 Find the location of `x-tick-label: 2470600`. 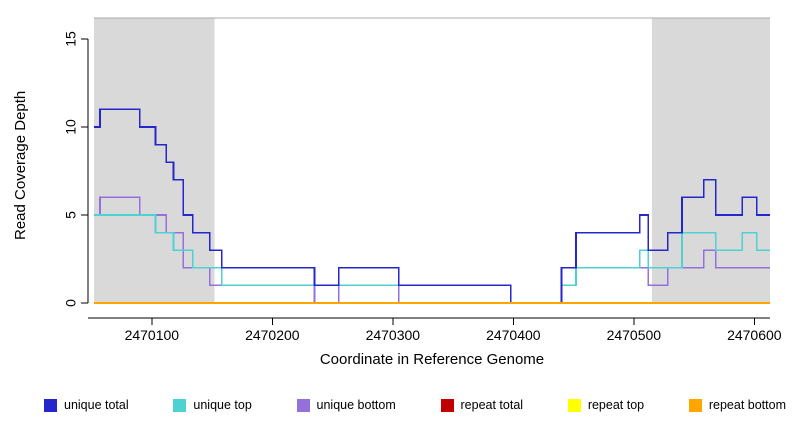

x-tick-label: 2470600 is located at coordinates (754, 335).